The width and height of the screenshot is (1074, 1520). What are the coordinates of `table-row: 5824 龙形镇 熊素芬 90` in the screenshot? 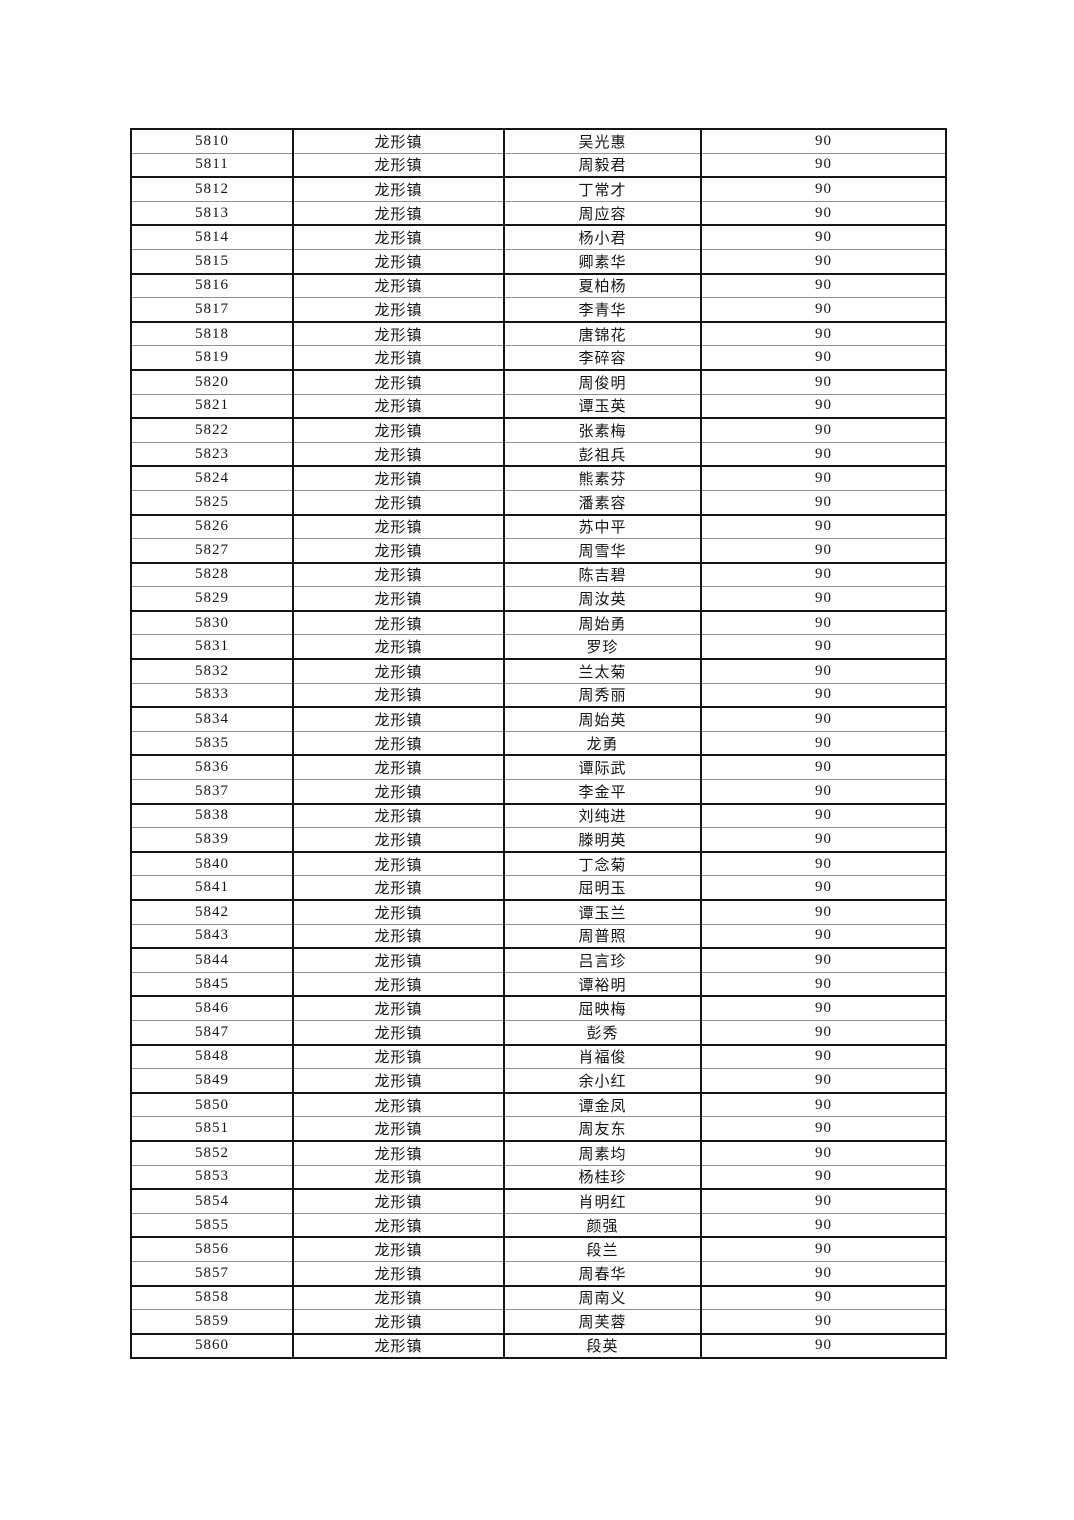 It's located at (538, 478).